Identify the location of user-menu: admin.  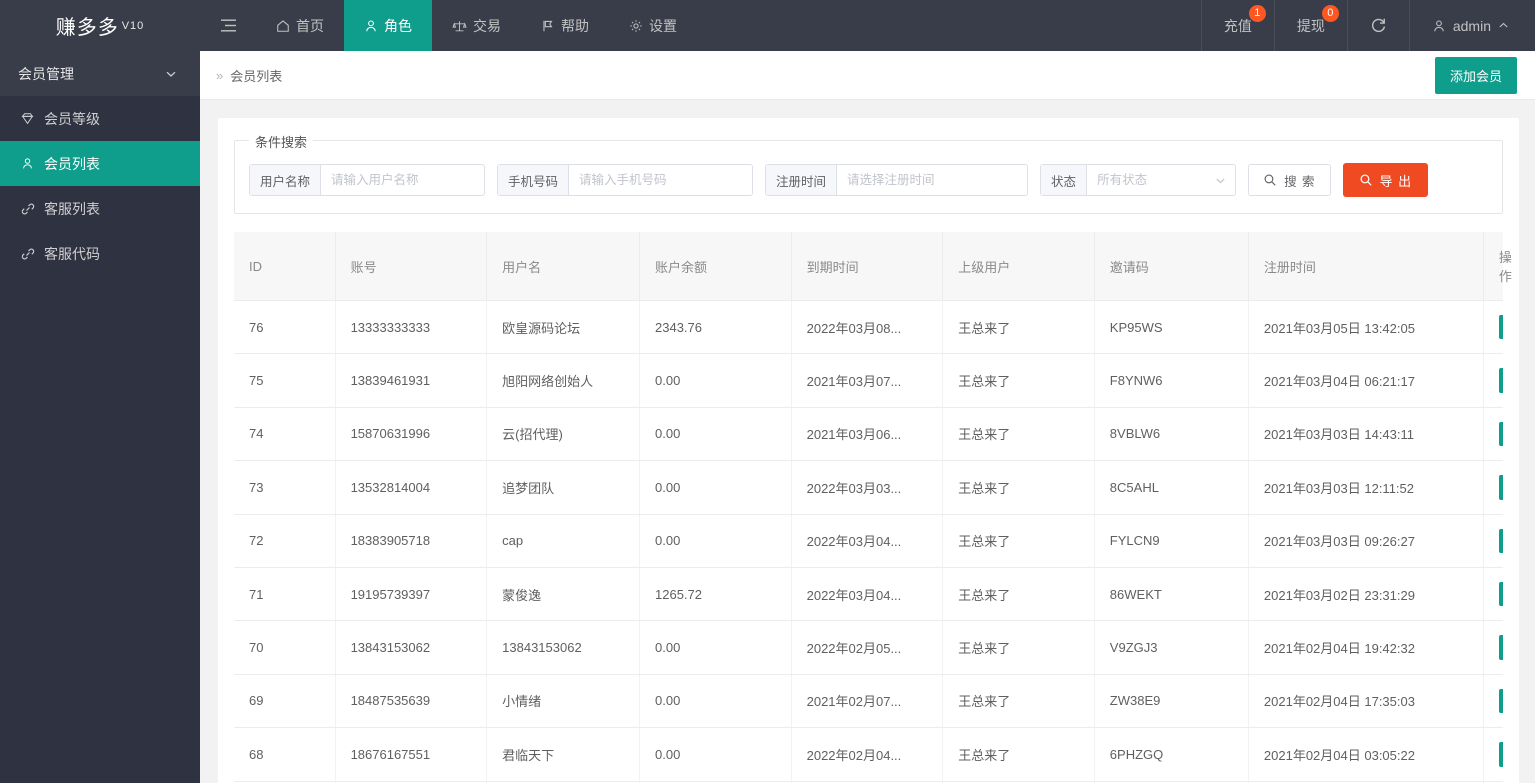
(1471, 25).